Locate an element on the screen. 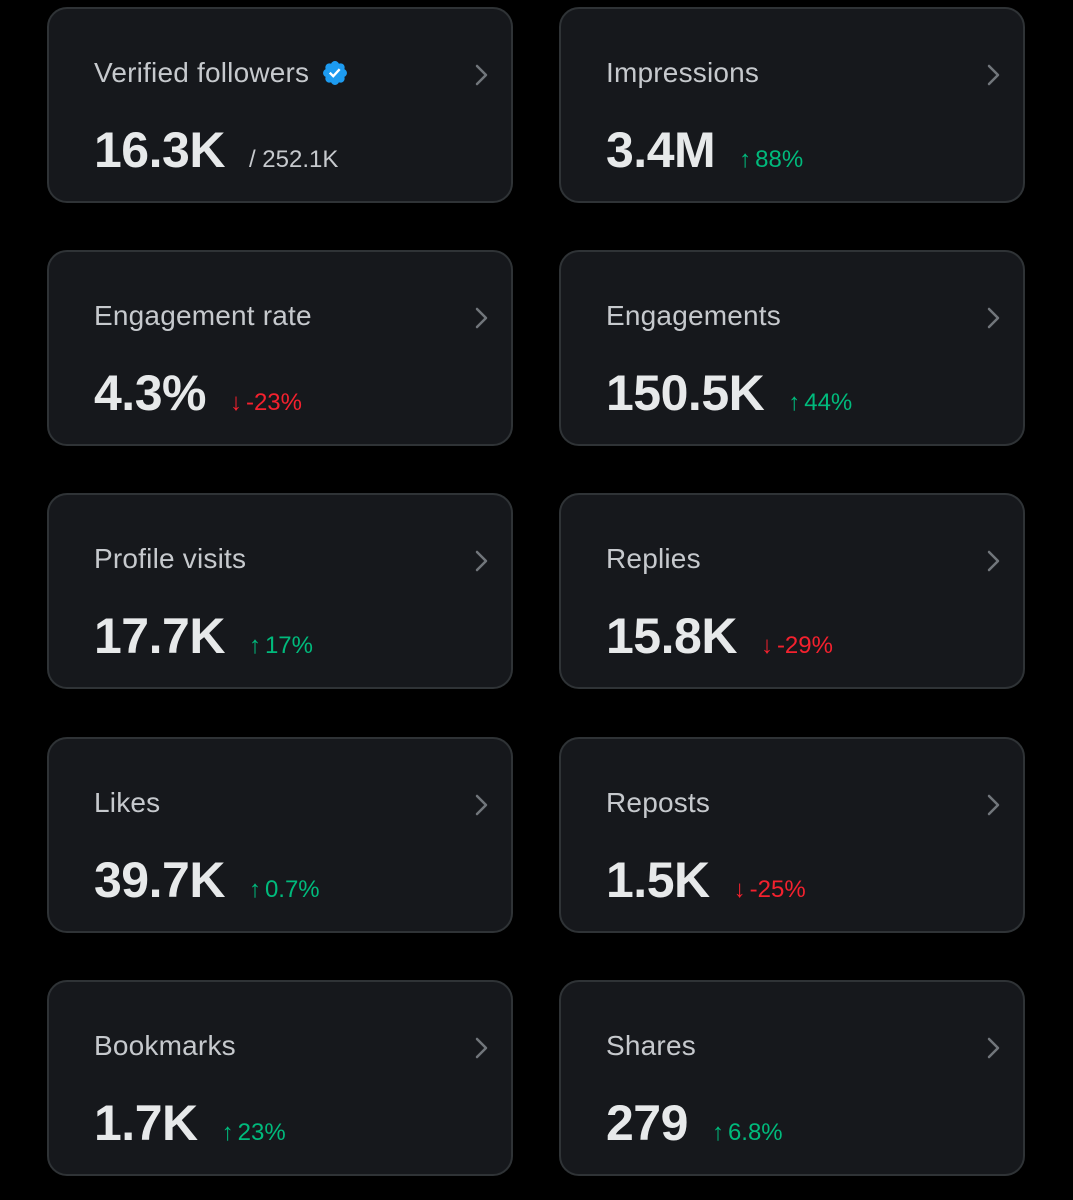 The image size is (1073, 1200). change-value: -25% is located at coordinates (777, 889).